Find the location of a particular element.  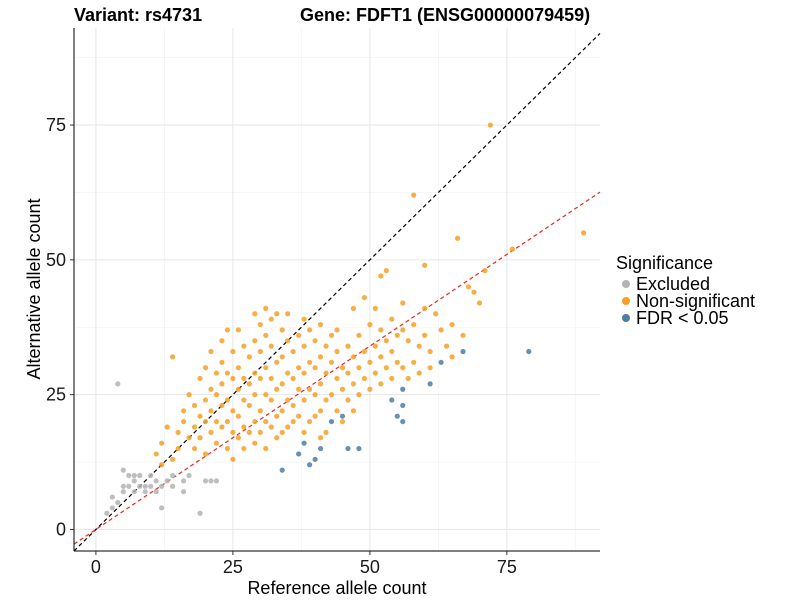

legend-label-excluded: Excluded is located at coordinates (673, 284).